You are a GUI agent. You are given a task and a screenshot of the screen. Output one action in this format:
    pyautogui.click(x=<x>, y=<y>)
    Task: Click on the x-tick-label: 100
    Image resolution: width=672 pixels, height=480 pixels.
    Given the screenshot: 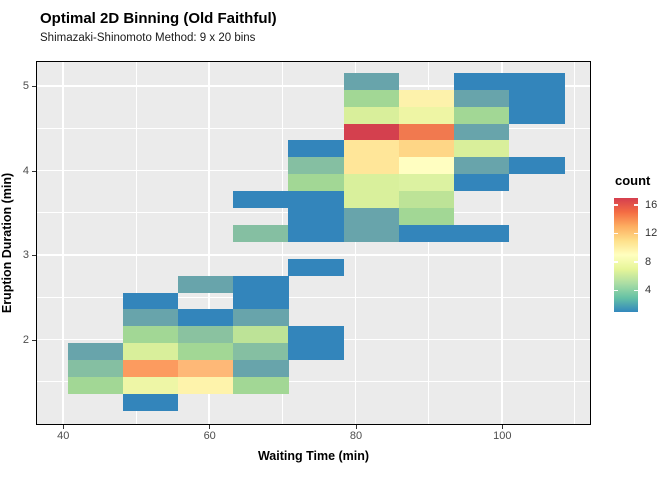 What is the action you would take?
    pyautogui.click(x=502, y=436)
    